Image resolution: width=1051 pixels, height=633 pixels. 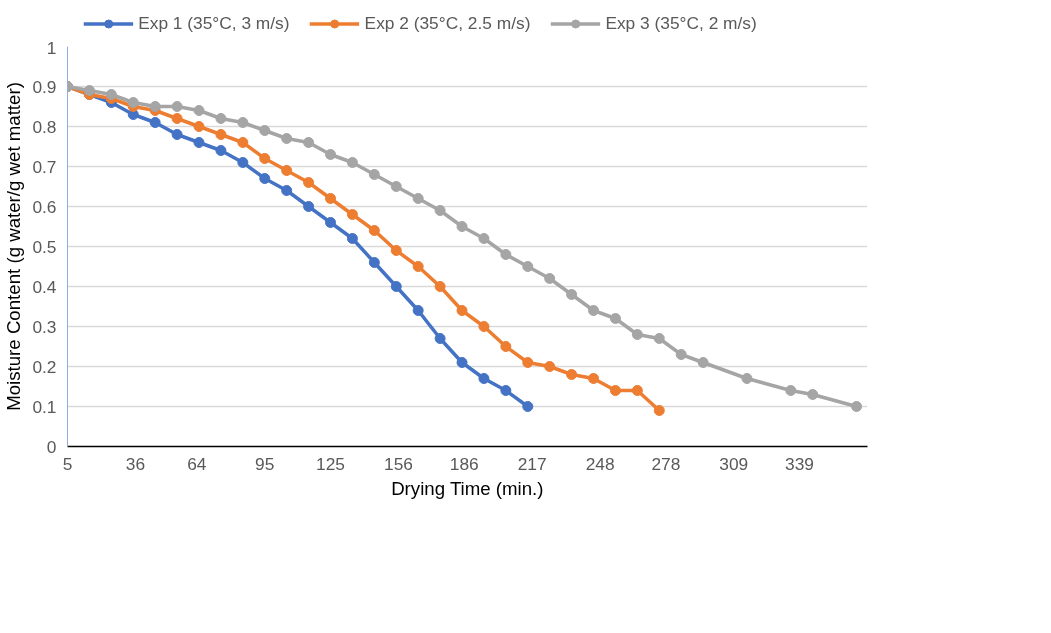 What do you see at coordinates (44, 366) in the screenshot?
I see `y-tick-label: 0.2` at bounding box center [44, 366].